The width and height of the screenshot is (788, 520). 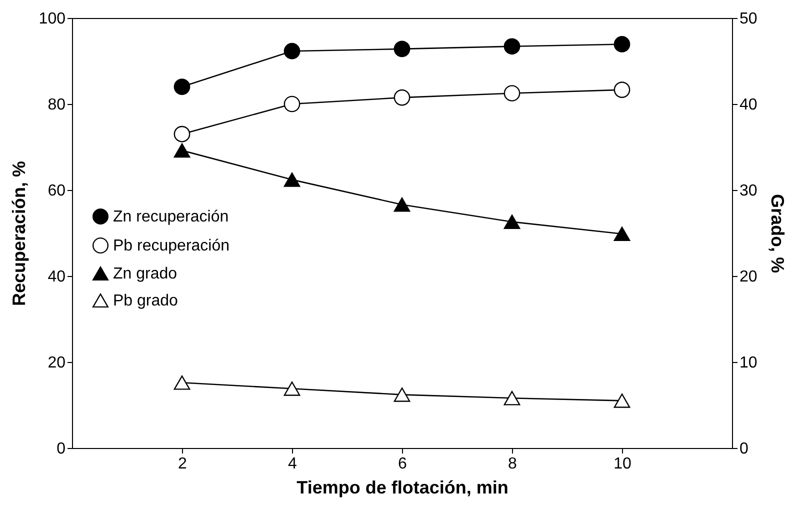 I want to click on legend-label: Zn grado, so click(x=145, y=274).